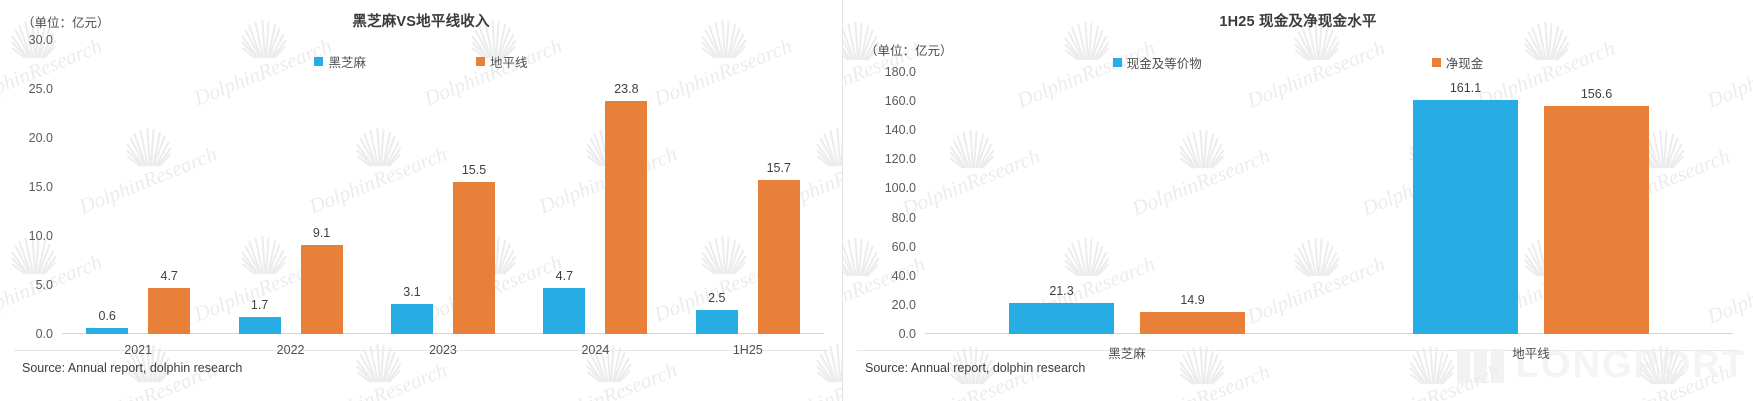 This screenshot has height=401, width=1753. Describe the element at coordinates (321, 232) in the screenshot. I see `bar-value-label: 9.1` at that location.